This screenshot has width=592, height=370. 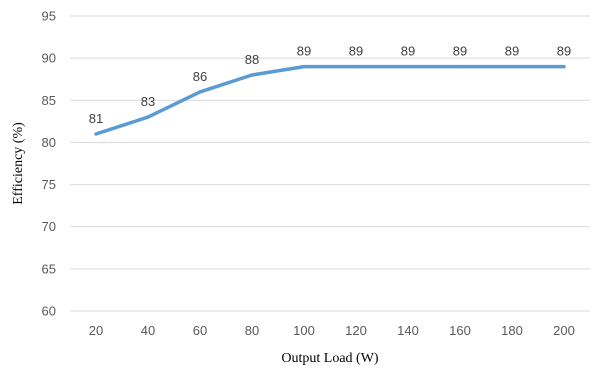 I want to click on y-tick-label: 90, so click(x=49, y=58).